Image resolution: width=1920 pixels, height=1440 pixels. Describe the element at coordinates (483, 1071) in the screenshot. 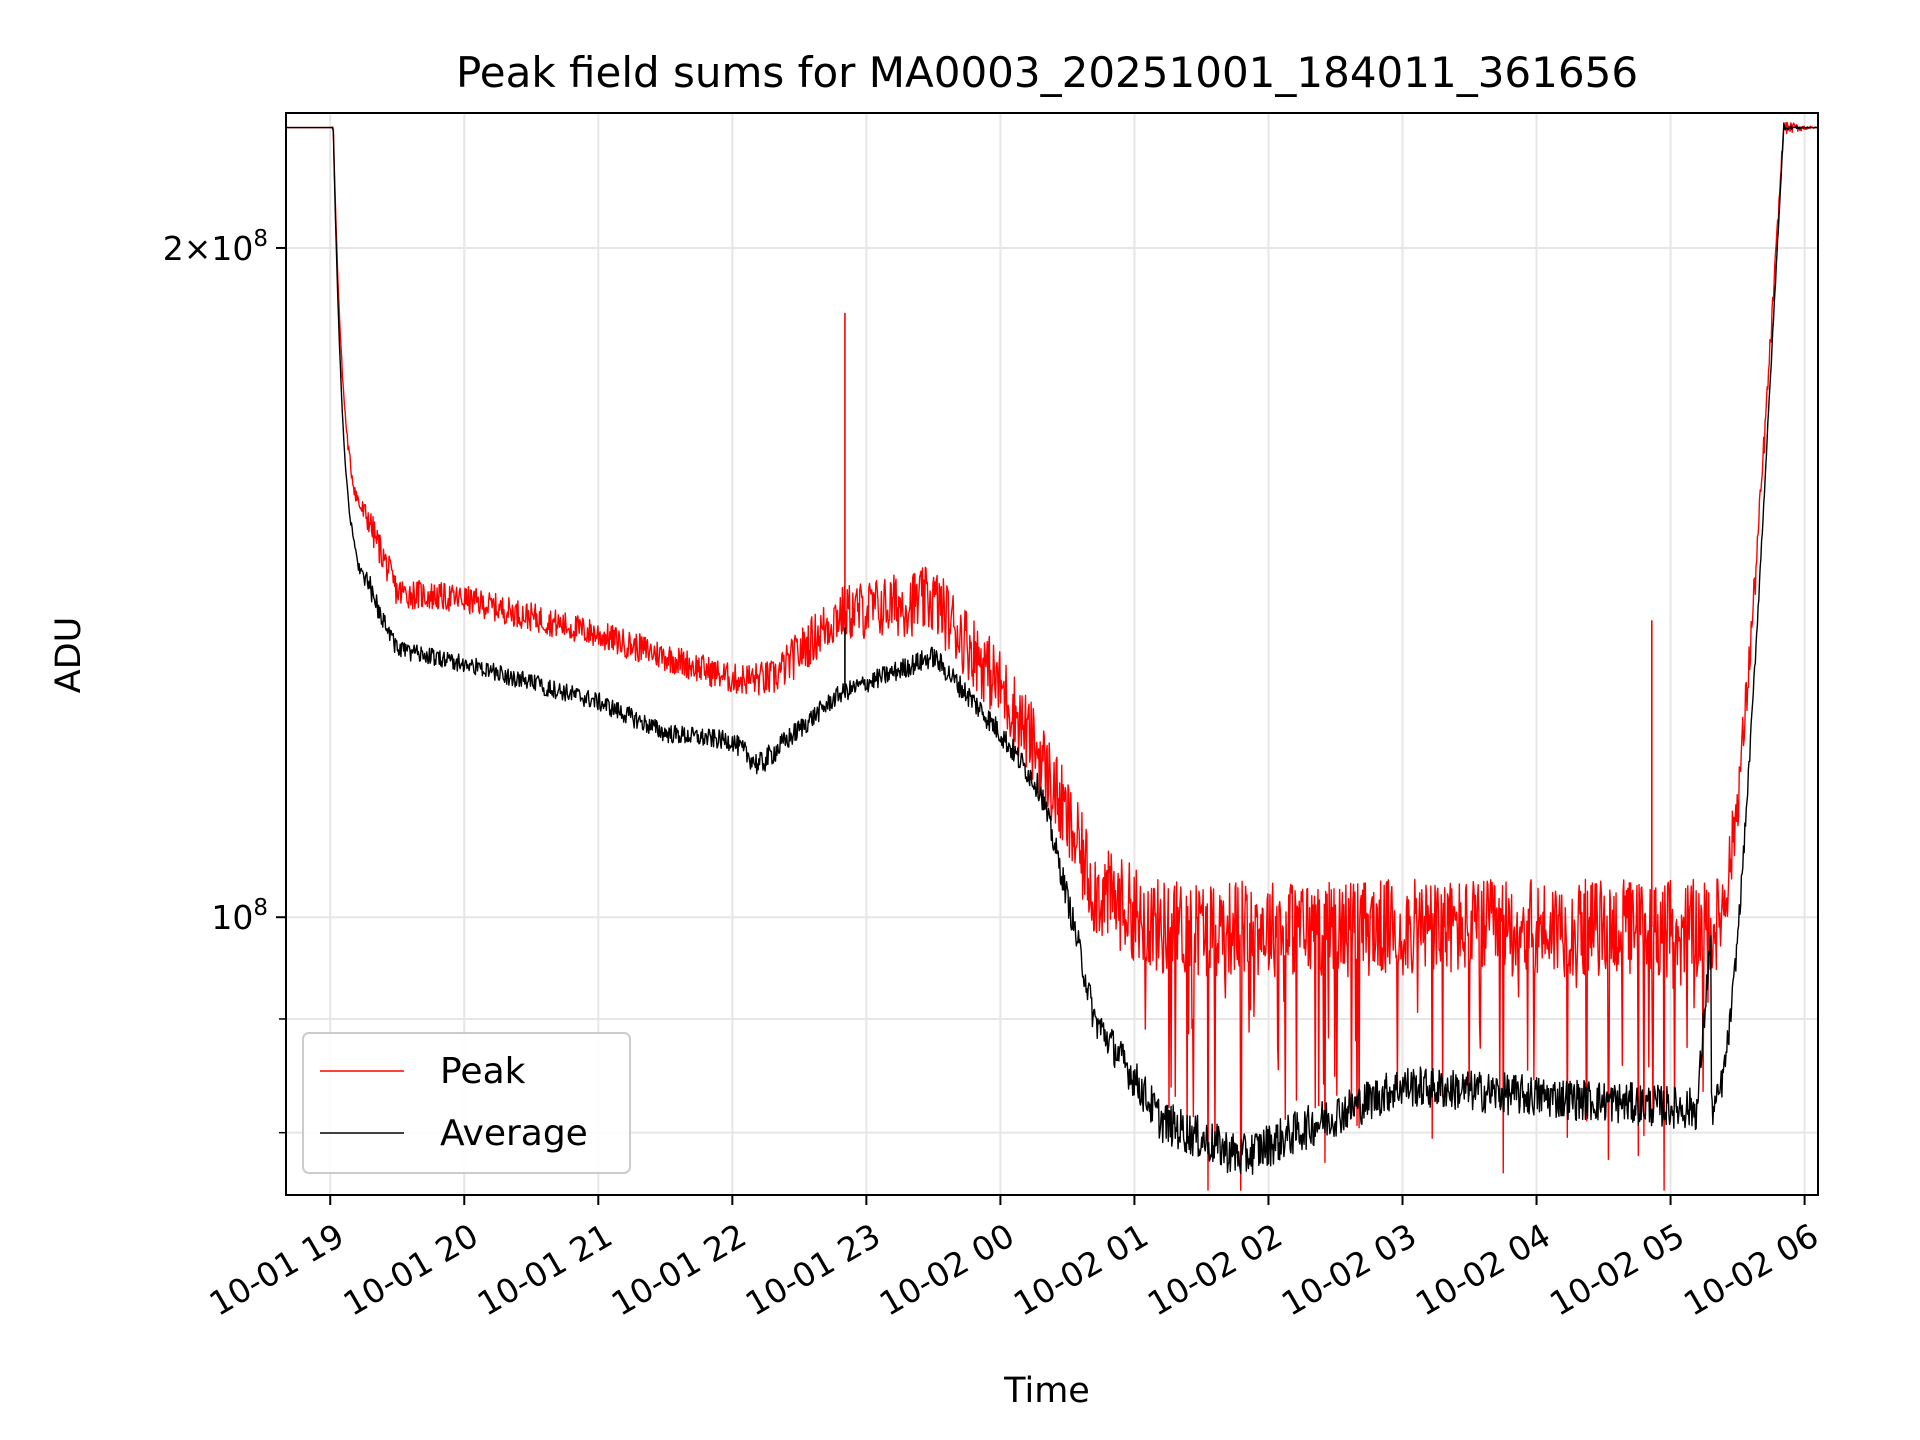

I see `legend-label-peak: Peak` at that location.